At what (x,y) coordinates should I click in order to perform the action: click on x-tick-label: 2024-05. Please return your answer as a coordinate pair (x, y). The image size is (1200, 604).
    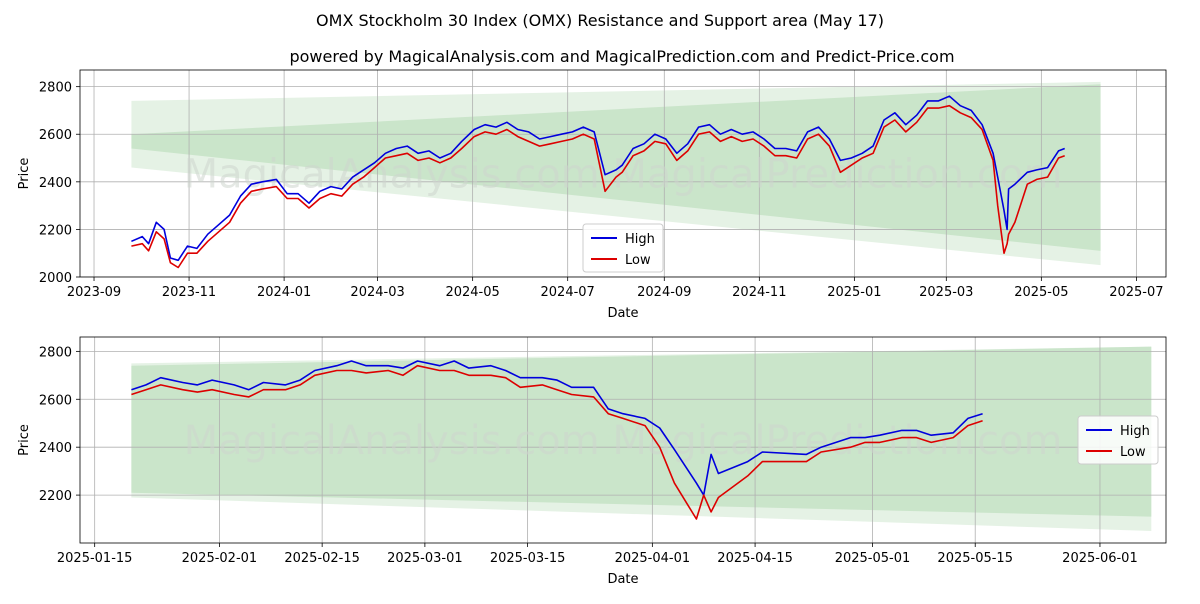
    Looking at the image, I should click on (472, 292).